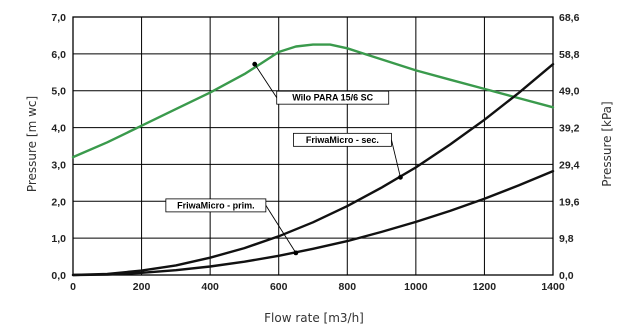 The width and height of the screenshot is (629, 328). I want to click on y-right-tick-labels: 0,0 9,8 19,6 29,4 39,2 49,0 58,8 68,6, so click(569, 147).